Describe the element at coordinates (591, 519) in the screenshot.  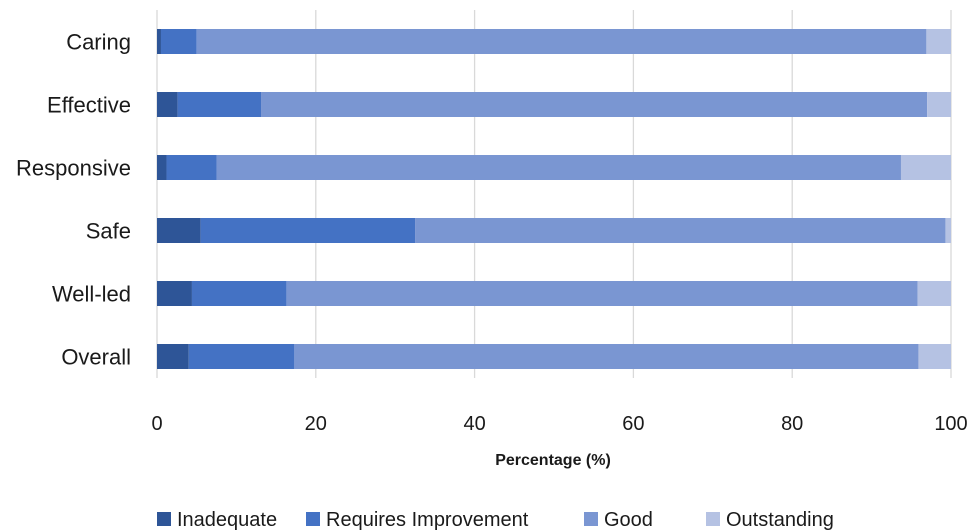
I see `legend-swatch-good` at that location.